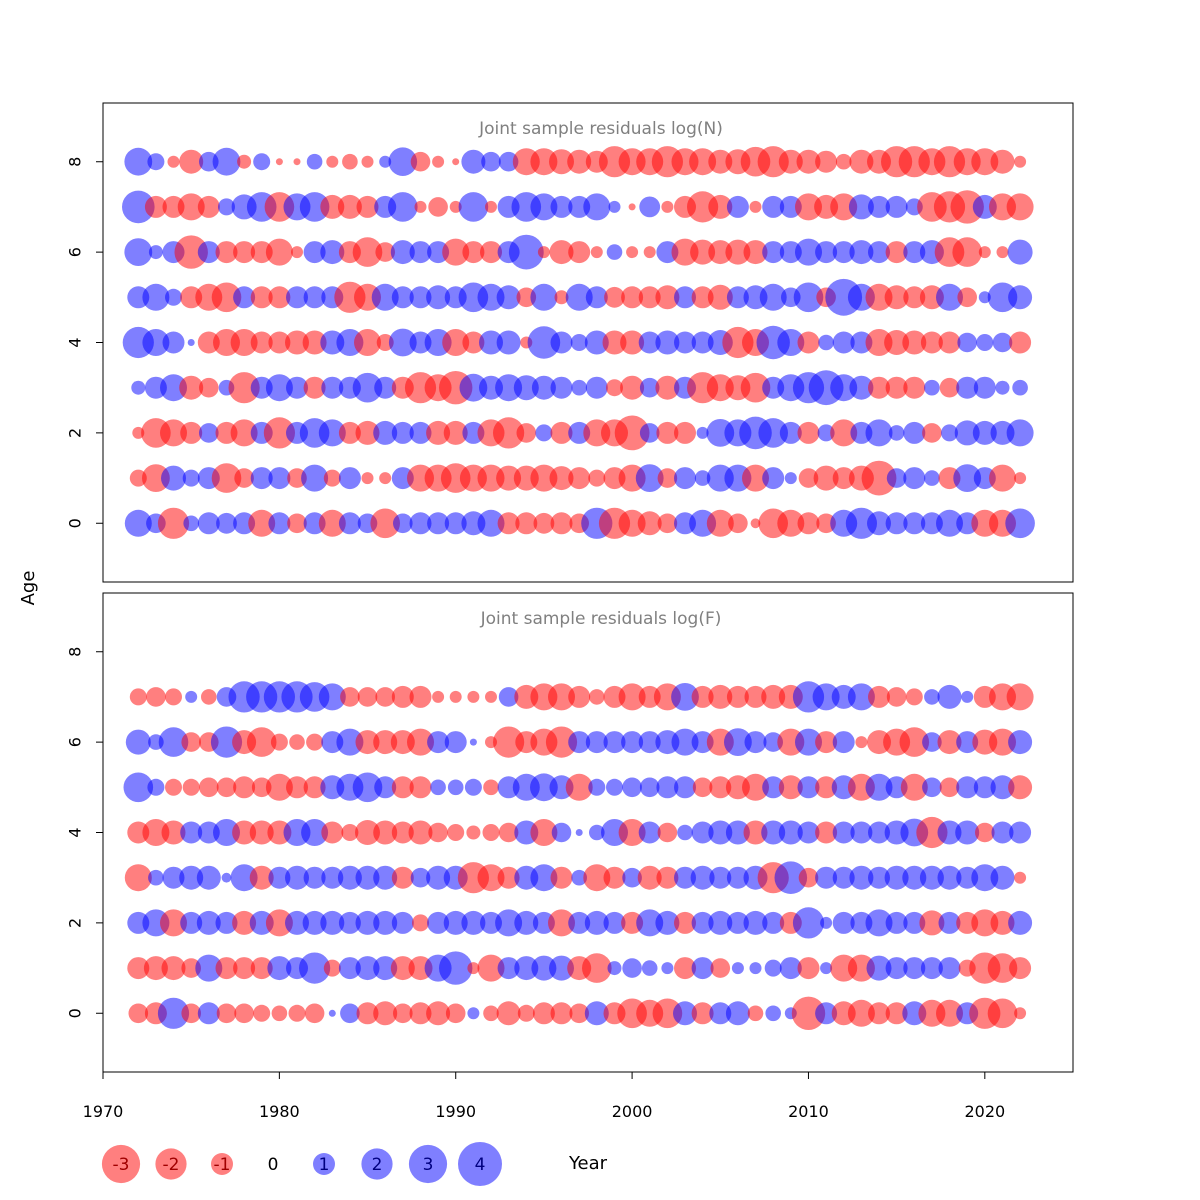  Describe the element at coordinates (932, 923) in the screenshot. I see `bubble-age2-2017` at that location.